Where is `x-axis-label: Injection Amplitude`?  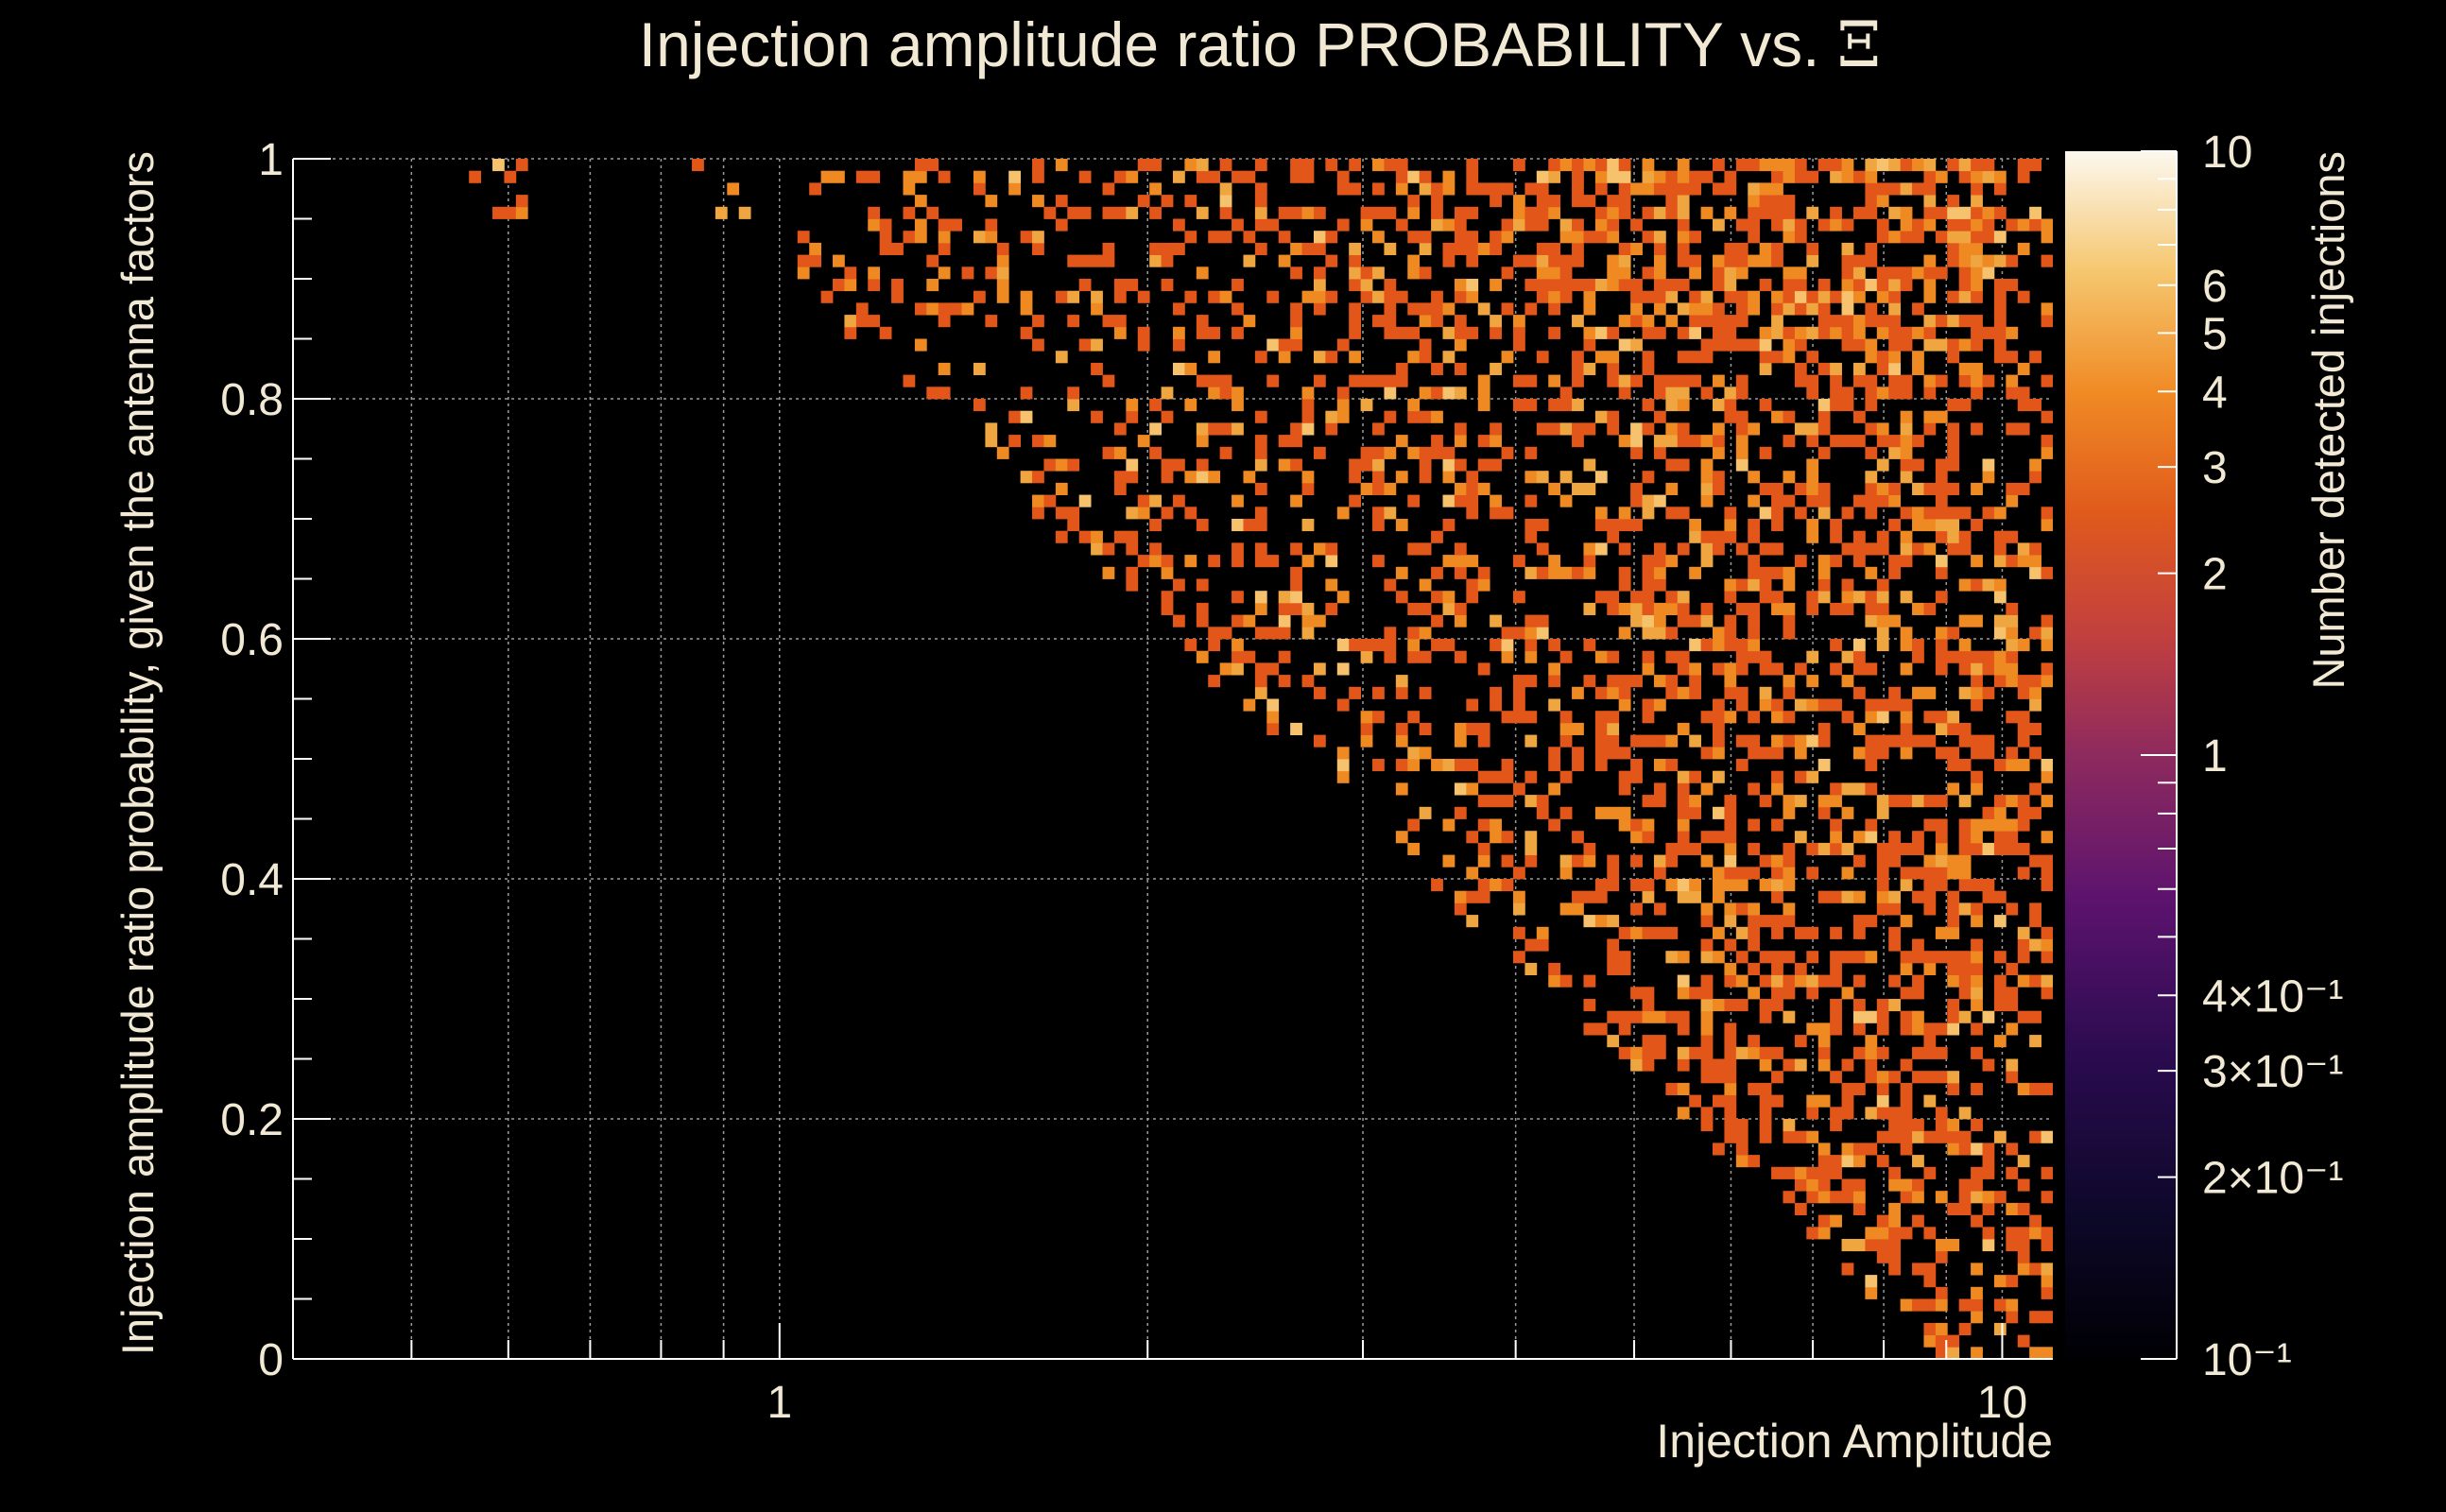 x-axis-label: Injection Amplitude is located at coordinates (1854, 1441).